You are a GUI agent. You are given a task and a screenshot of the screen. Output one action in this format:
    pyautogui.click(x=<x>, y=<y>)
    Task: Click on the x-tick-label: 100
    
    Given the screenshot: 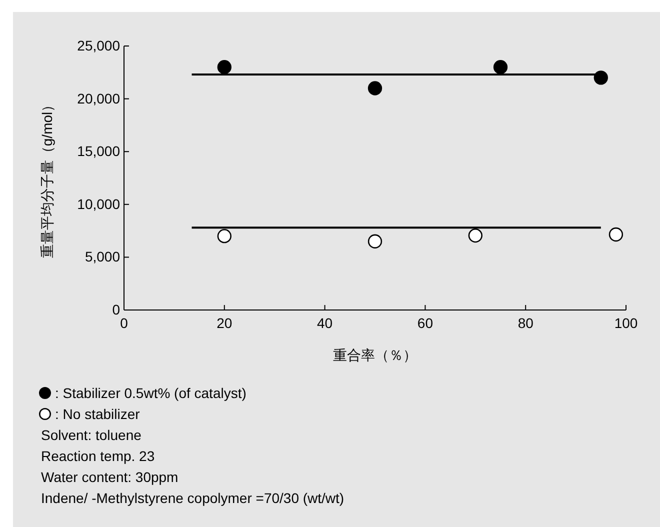 What is the action you would take?
    pyautogui.click(x=626, y=322)
    